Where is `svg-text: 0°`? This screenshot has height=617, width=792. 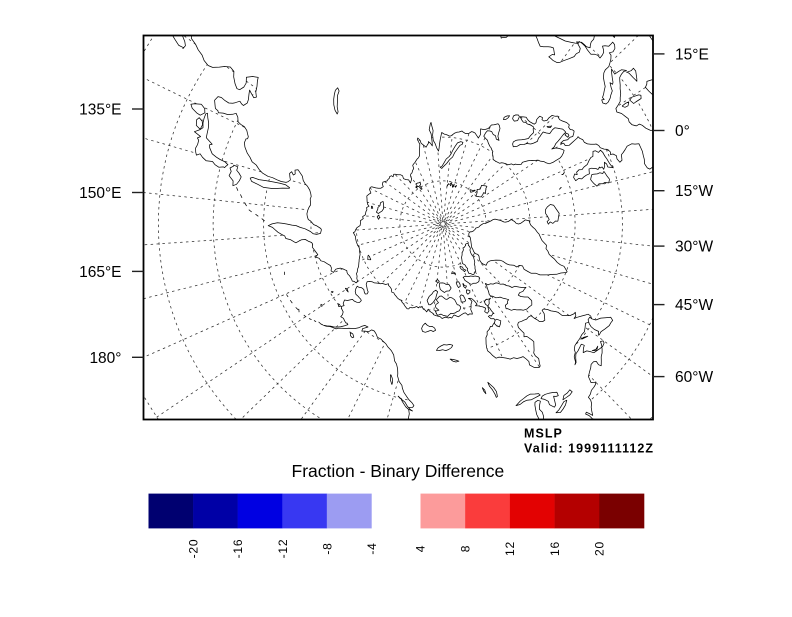 svg-text: 0° is located at coordinates (682, 131).